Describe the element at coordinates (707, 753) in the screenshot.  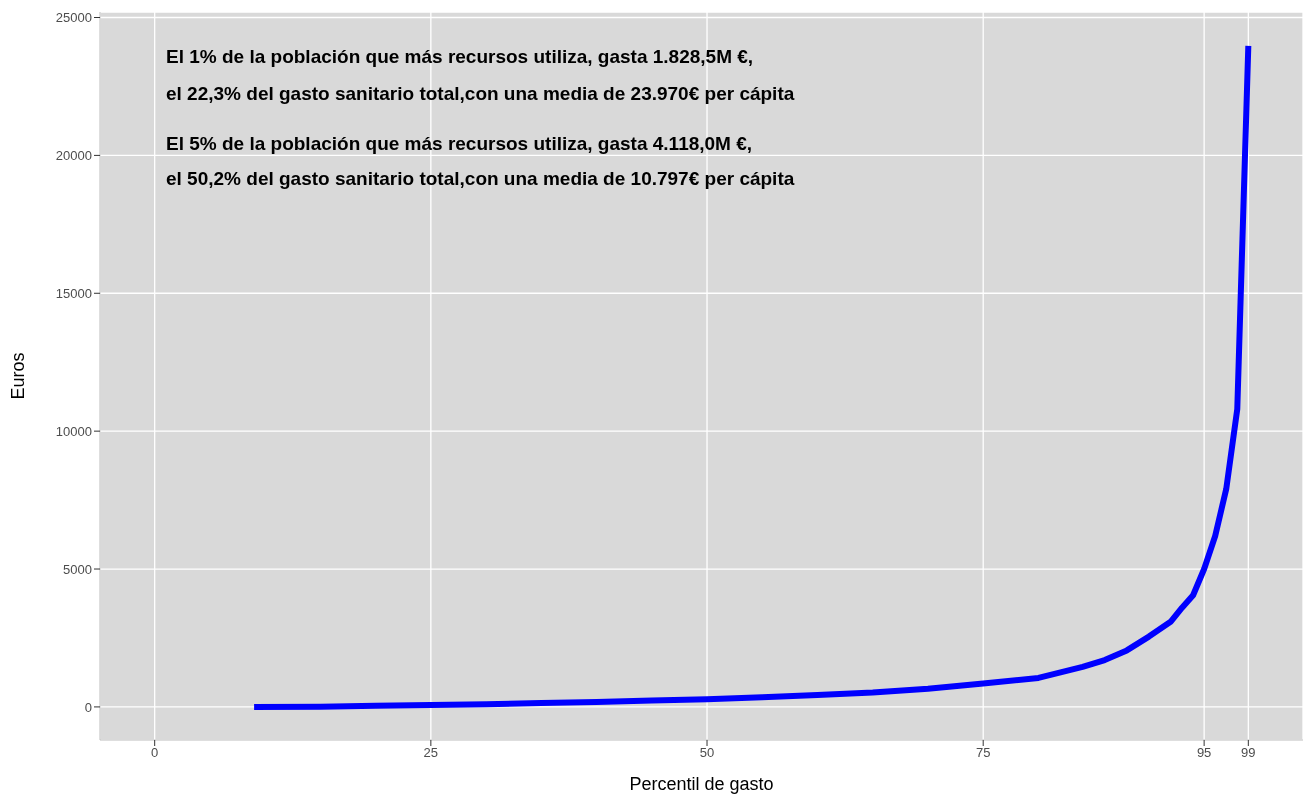
I see `x-tick-label: 50` at that location.